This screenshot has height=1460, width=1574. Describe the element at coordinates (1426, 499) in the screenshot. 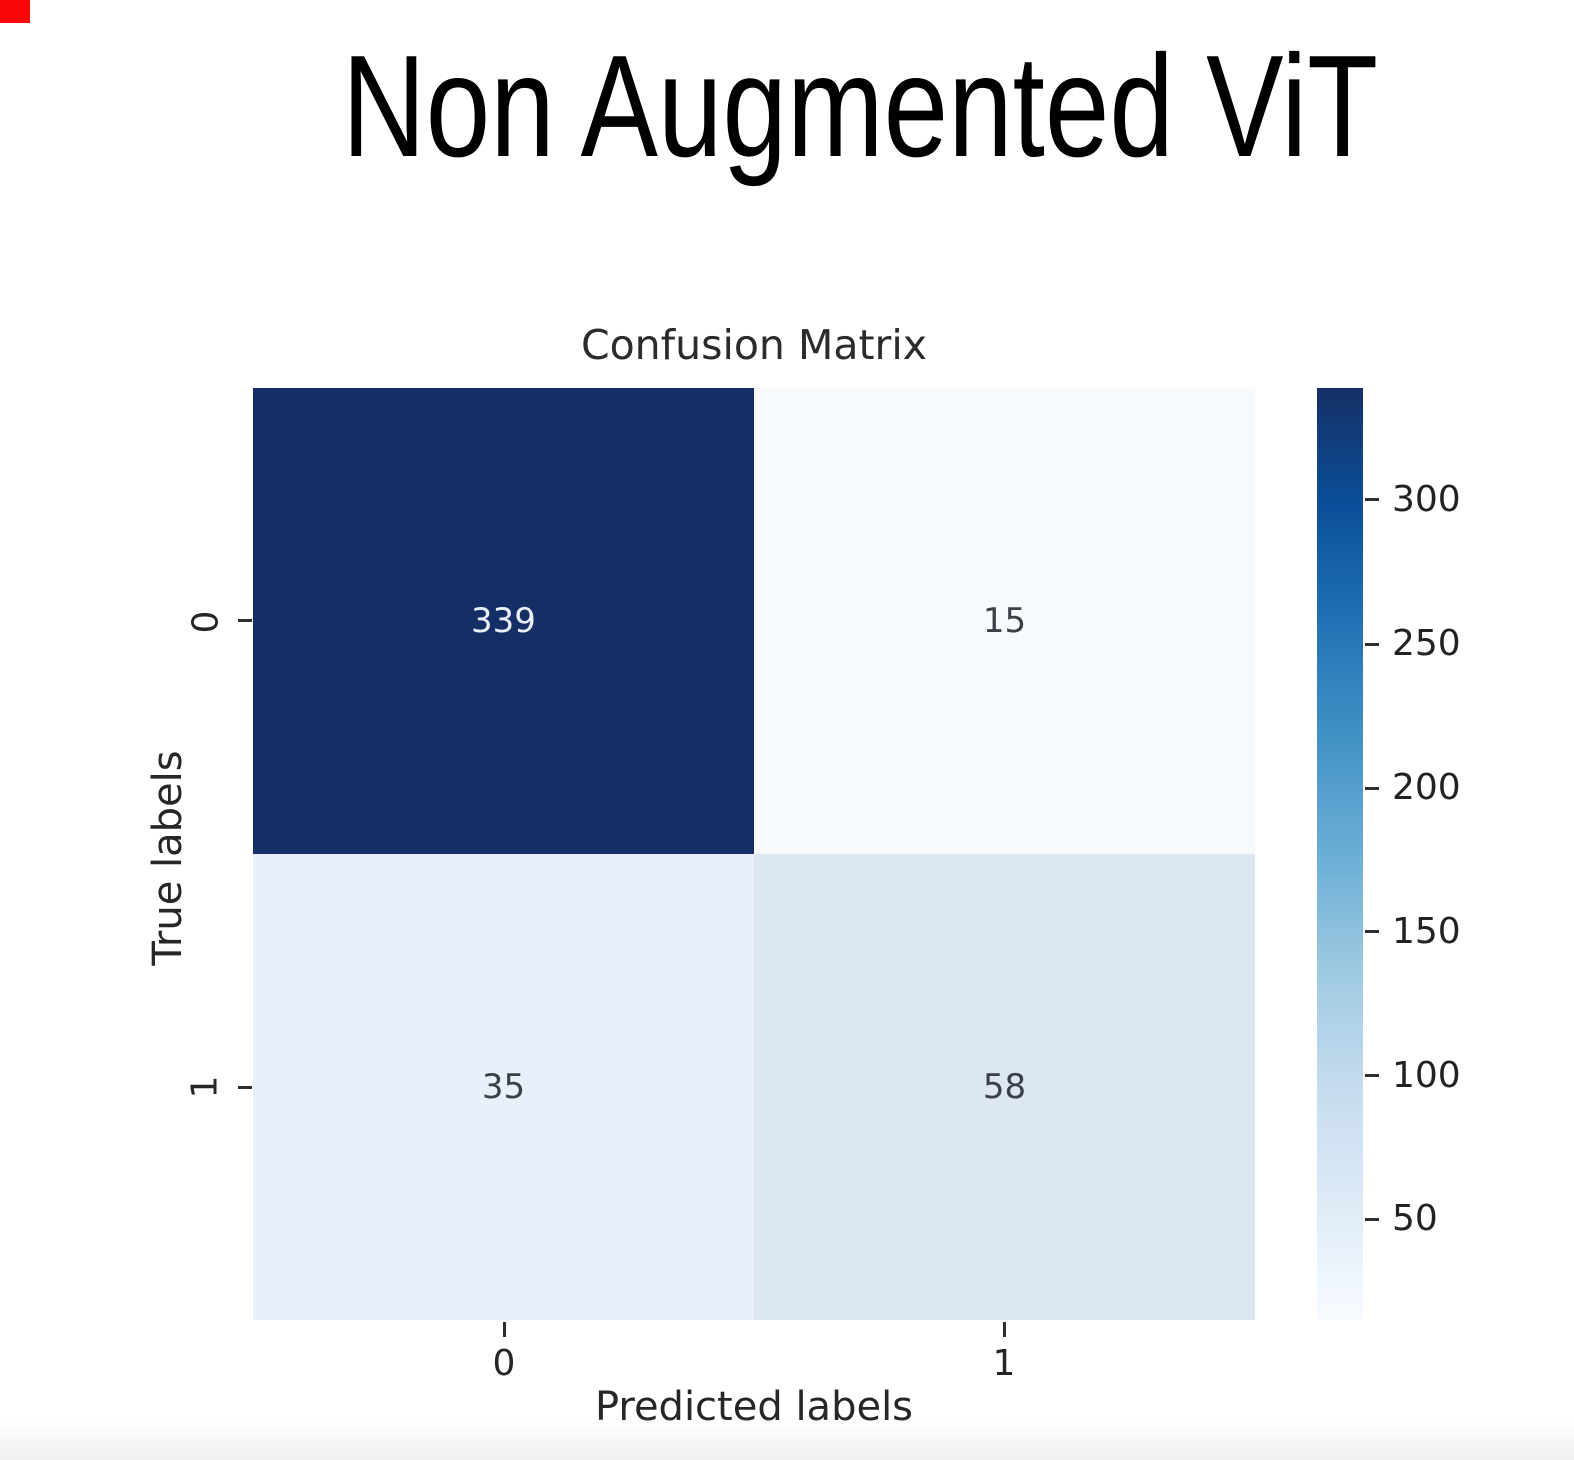

I see `colorbar-tick-label-300: 300` at that location.